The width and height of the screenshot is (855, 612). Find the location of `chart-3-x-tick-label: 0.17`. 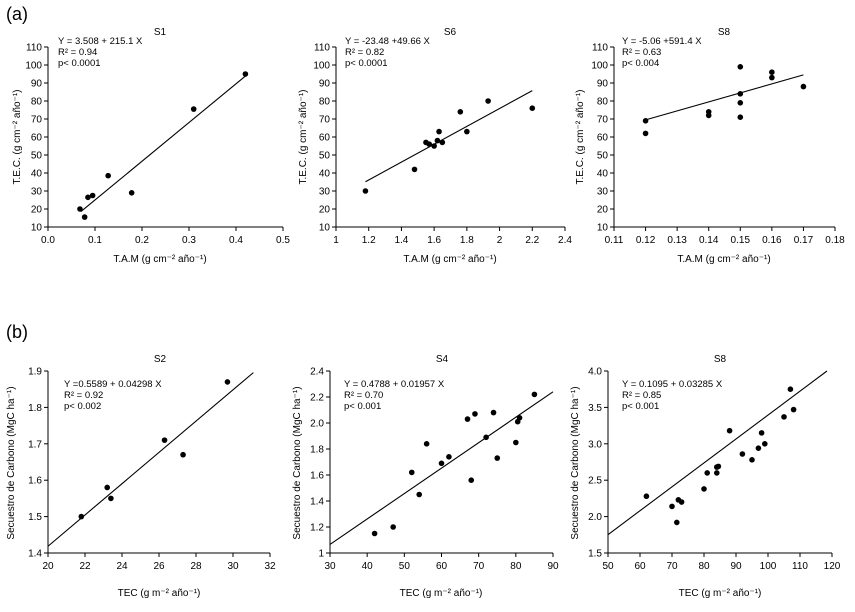

chart-3-x-tick-label: 0.17 is located at coordinates (804, 240).